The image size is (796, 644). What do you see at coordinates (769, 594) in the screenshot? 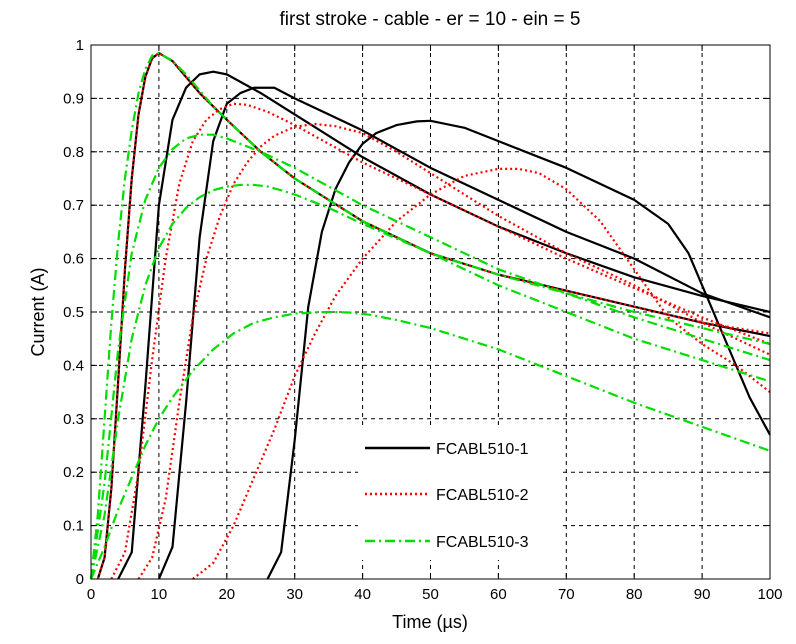
I see `x-tick-label: 100` at bounding box center [769, 594].